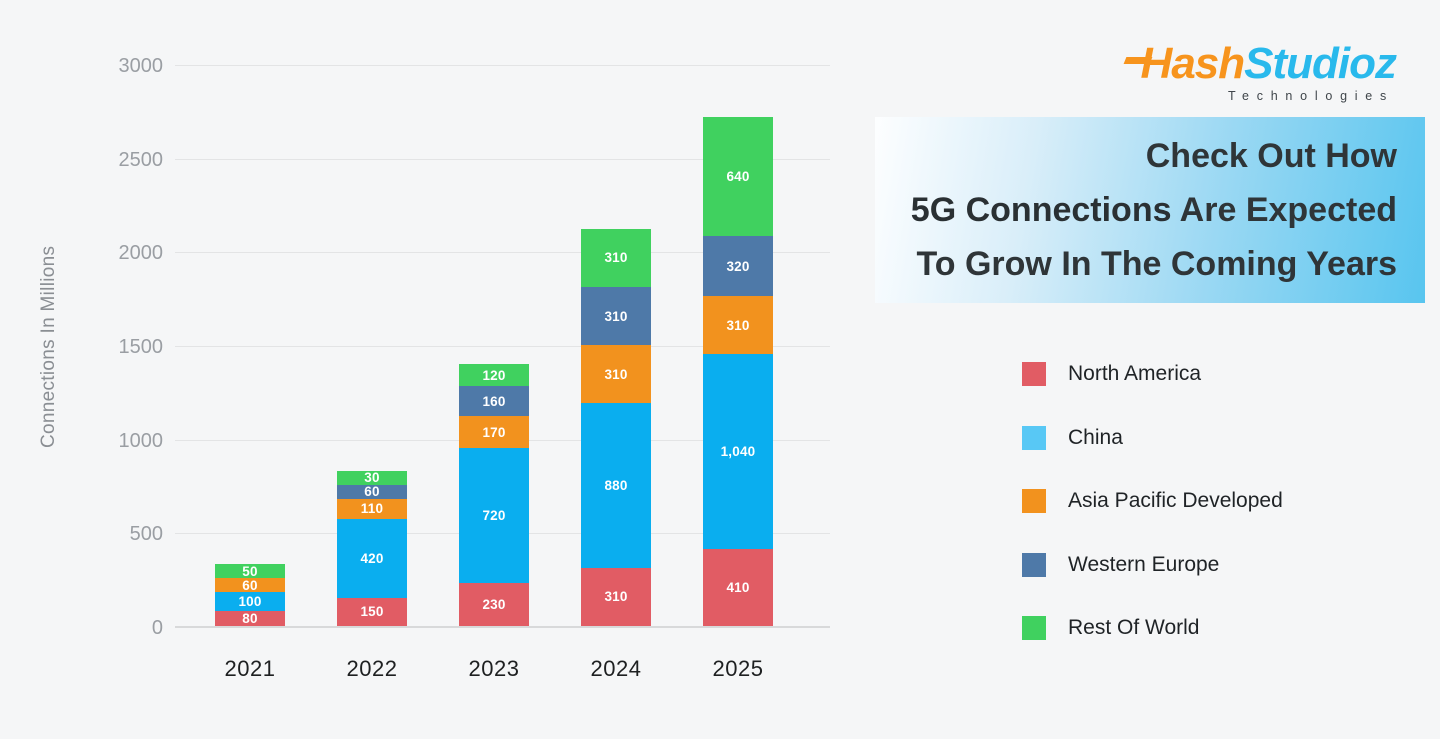 This screenshot has width=1440, height=739. What do you see at coordinates (141, 347) in the screenshot?
I see `y-tick-label-1500: 1500` at bounding box center [141, 347].